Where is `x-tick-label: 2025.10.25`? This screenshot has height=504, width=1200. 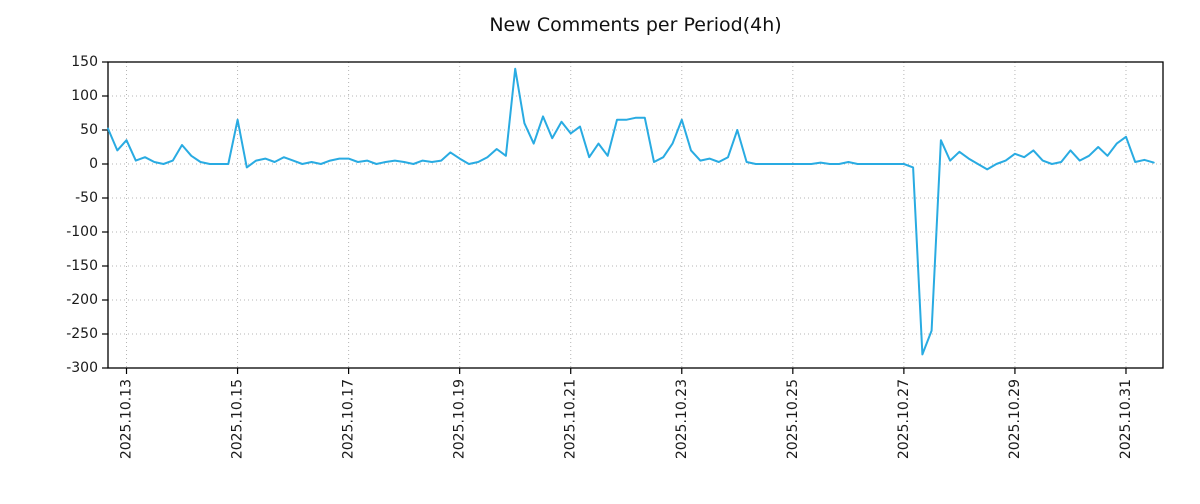
x-tick-label: 2025.10.25 is located at coordinates (793, 419).